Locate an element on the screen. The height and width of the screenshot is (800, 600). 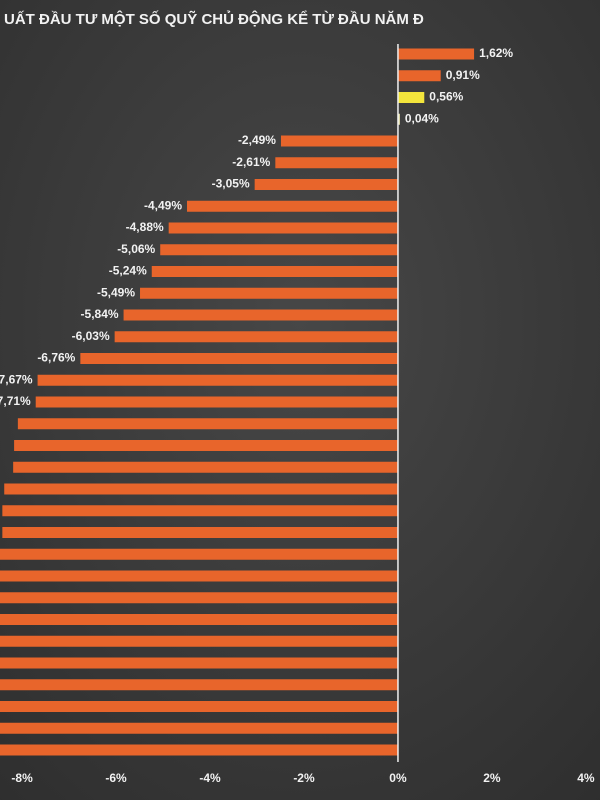
data-label: -5,06% is located at coordinates (136, 249).